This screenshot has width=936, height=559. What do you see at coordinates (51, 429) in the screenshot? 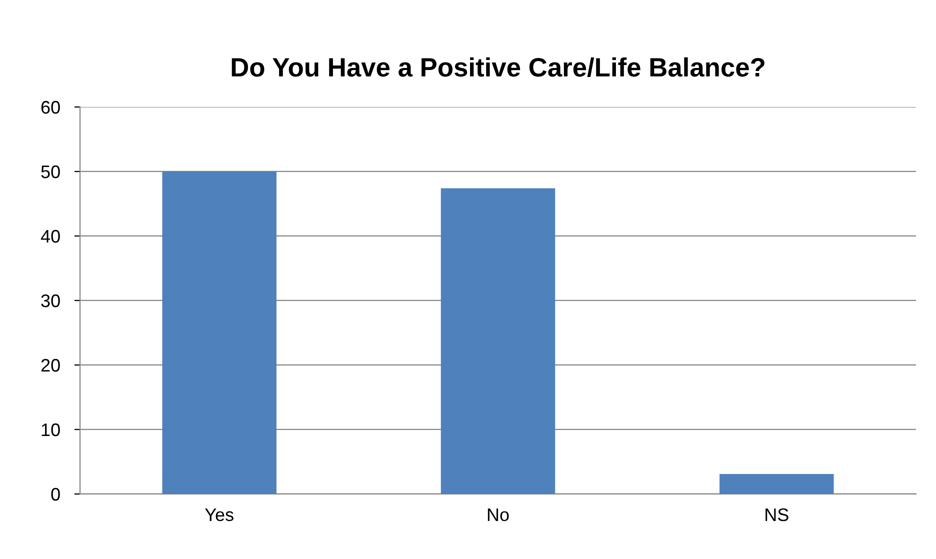
I see `y-tick-label: 10` at bounding box center [51, 429].